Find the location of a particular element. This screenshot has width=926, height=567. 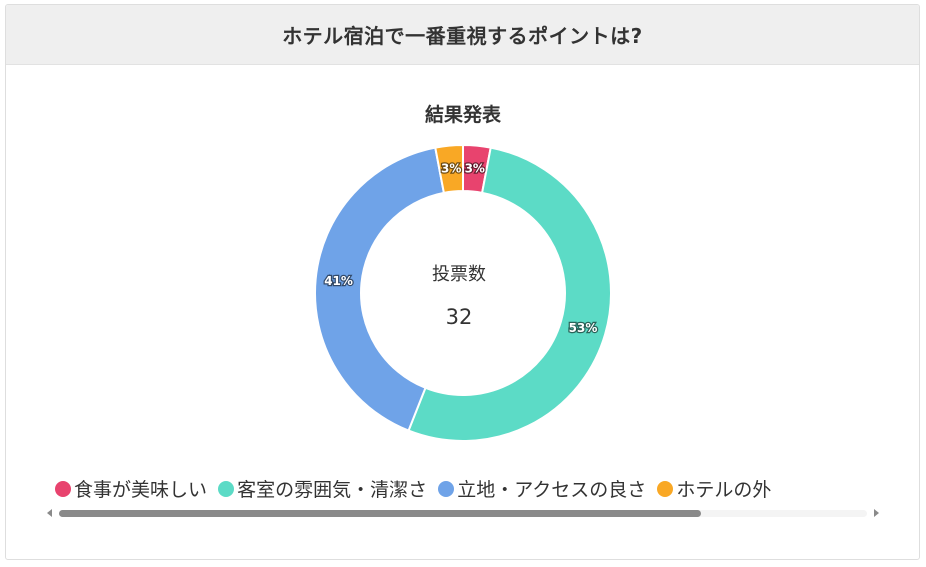

chevron-right-icon is located at coordinates (876, 513).